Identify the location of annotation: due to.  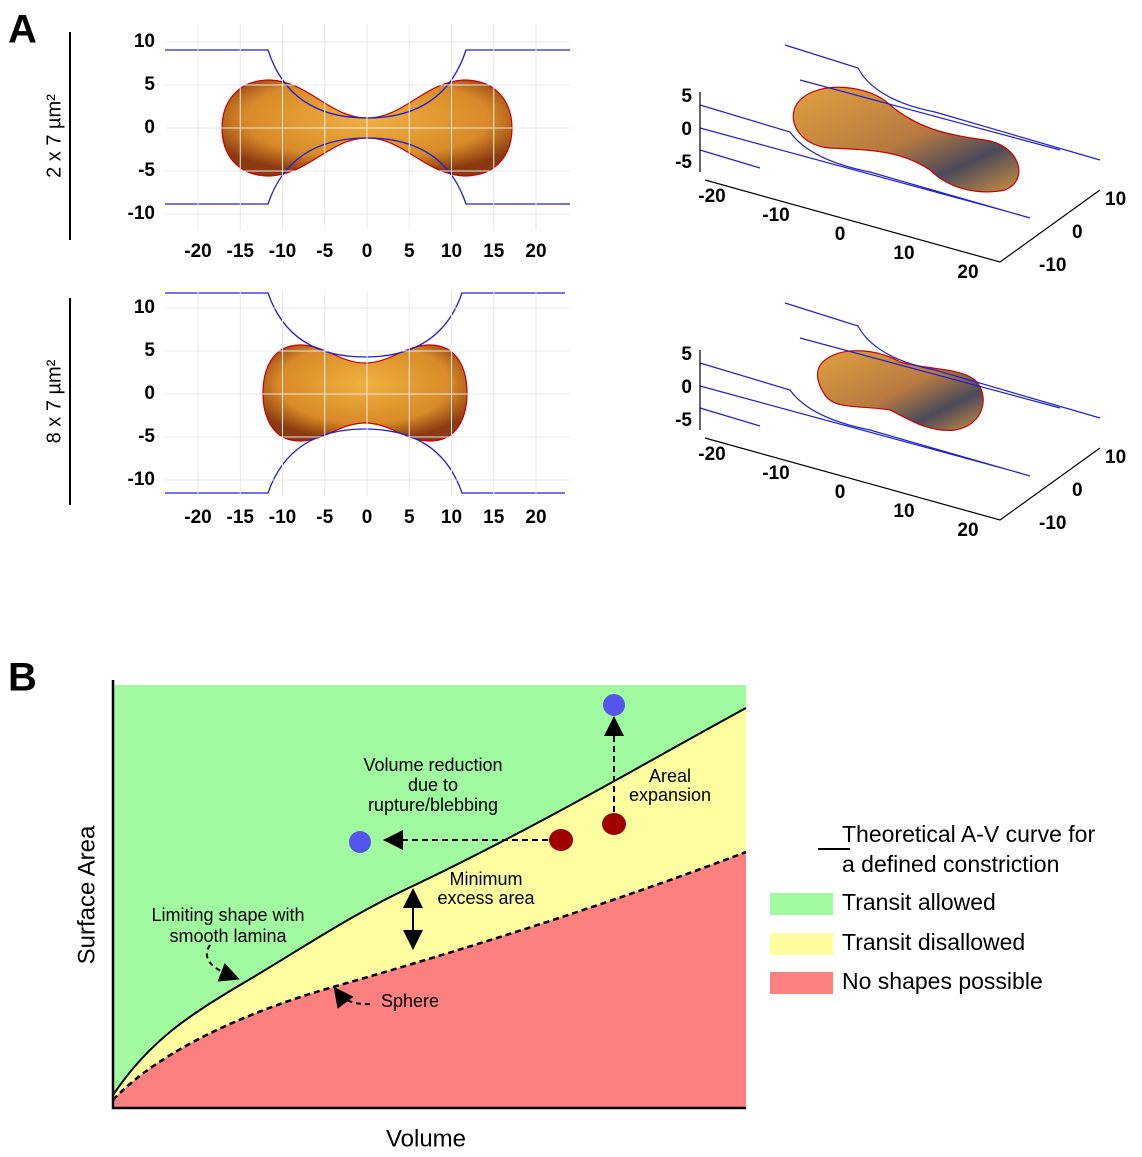
(433, 785).